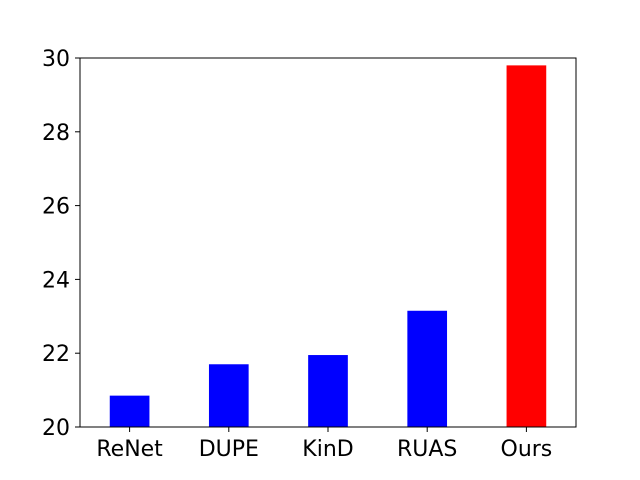 The width and height of the screenshot is (640, 480). What do you see at coordinates (56, 354) in the screenshot?
I see `y-tick-label: 22` at bounding box center [56, 354].